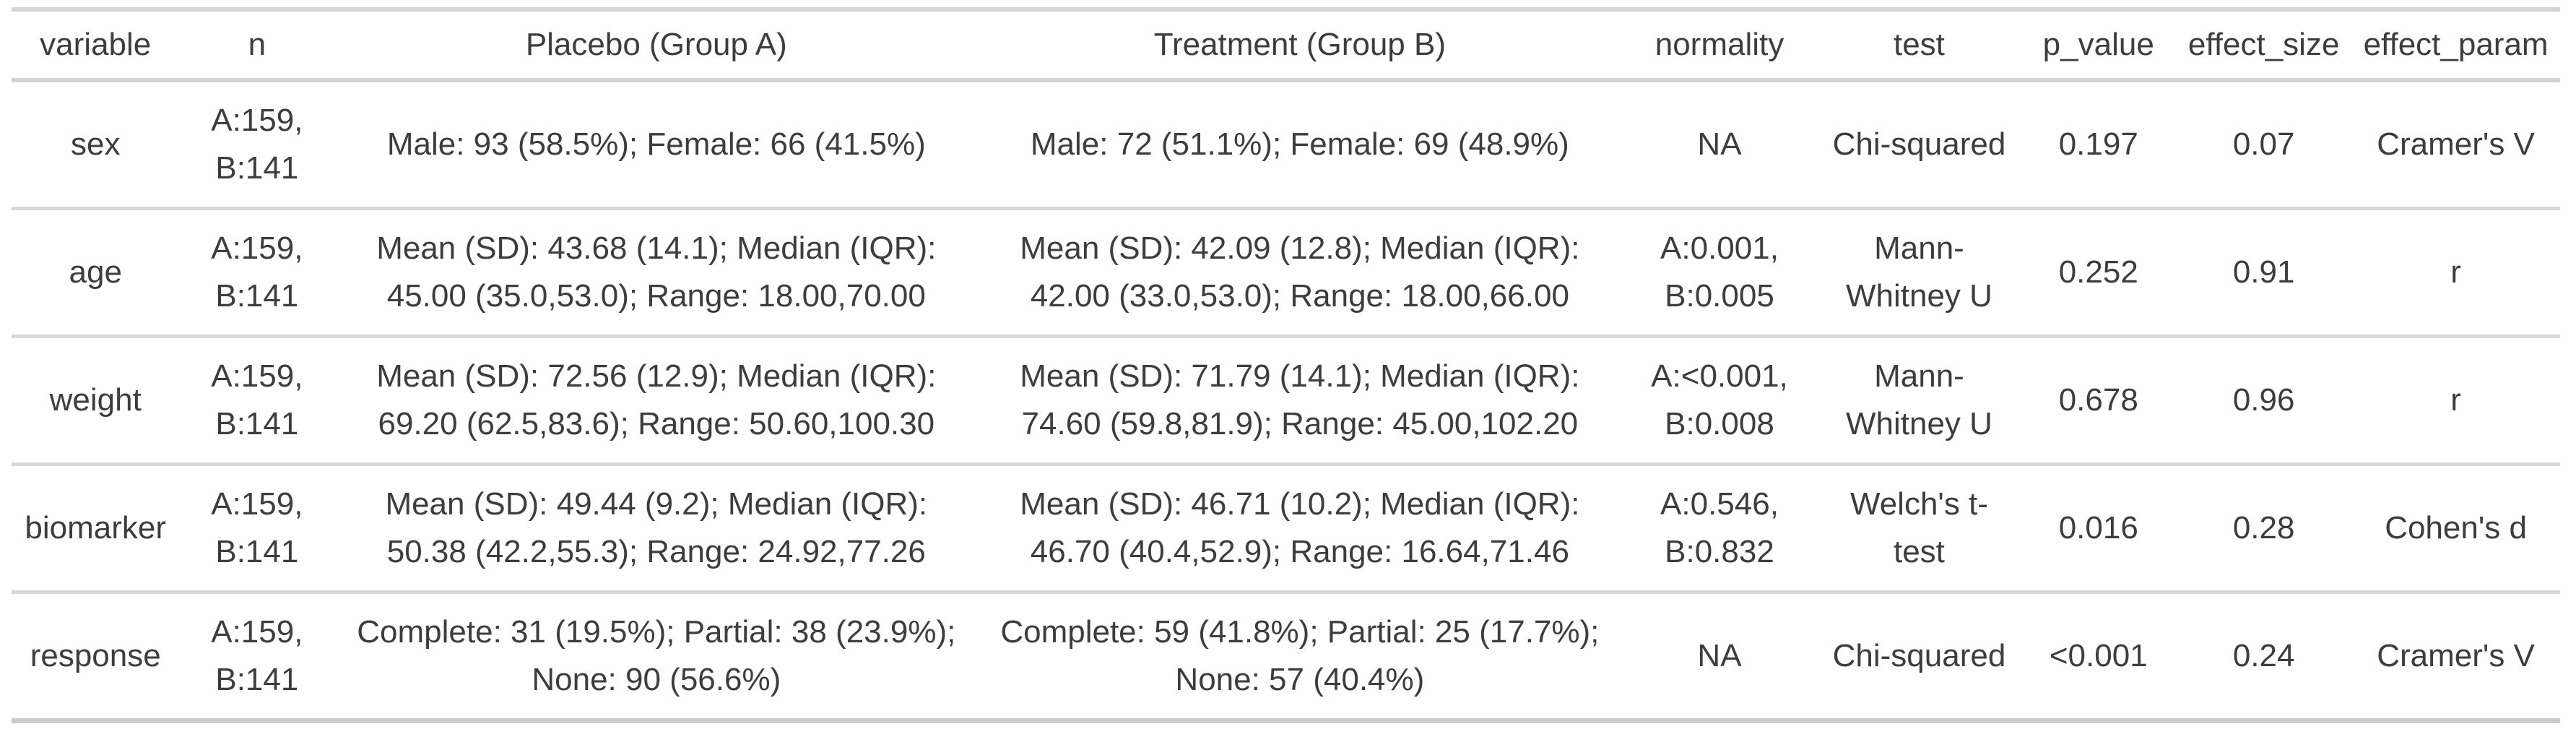 The height and width of the screenshot is (737, 2576). Describe the element at coordinates (1719, 401) in the screenshot. I see `cell-normality: A:<0.001, B:0.008` at that location.